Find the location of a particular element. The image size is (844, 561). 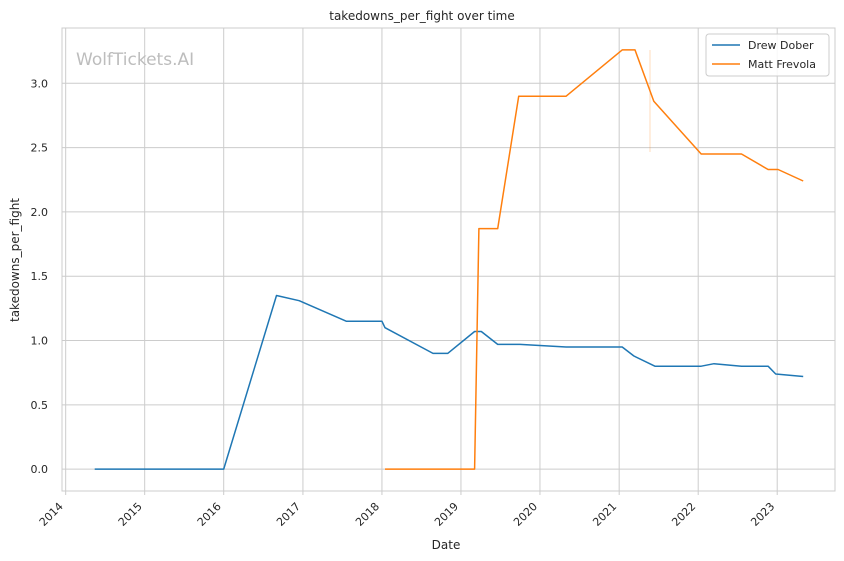

legend-label-drew-dober: Drew Dober is located at coordinates (781, 45).